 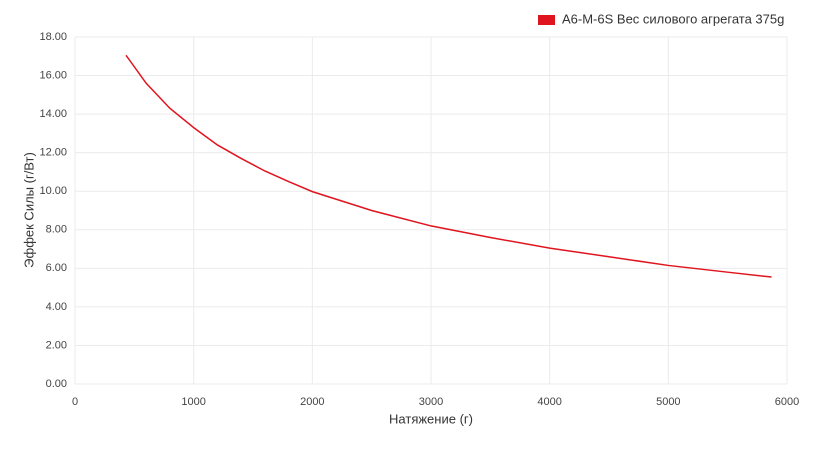 I want to click on y-tick-label: 6.00, so click(x=56, y=268).